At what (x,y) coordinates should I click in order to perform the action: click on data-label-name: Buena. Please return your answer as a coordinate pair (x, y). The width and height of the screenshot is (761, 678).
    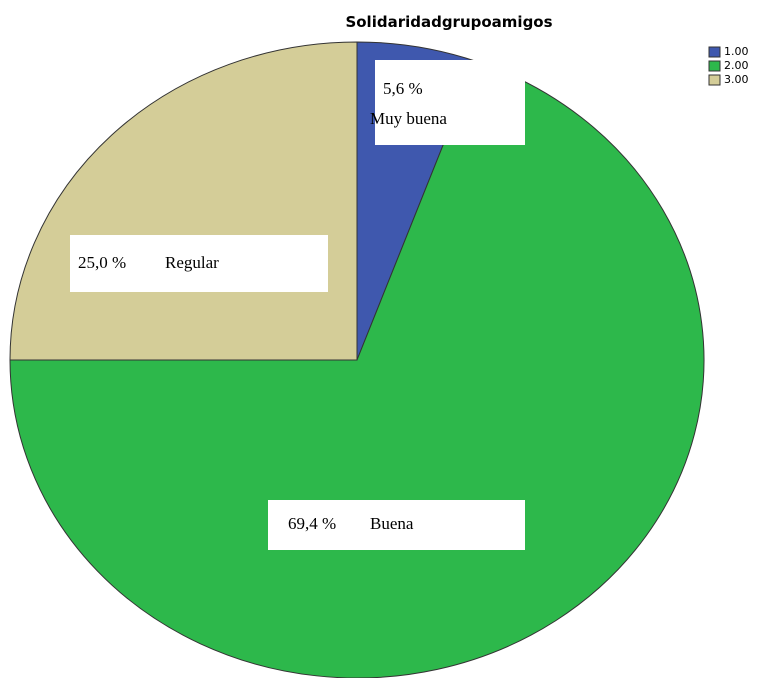
    Looking at the image, I should click on (392, 523).